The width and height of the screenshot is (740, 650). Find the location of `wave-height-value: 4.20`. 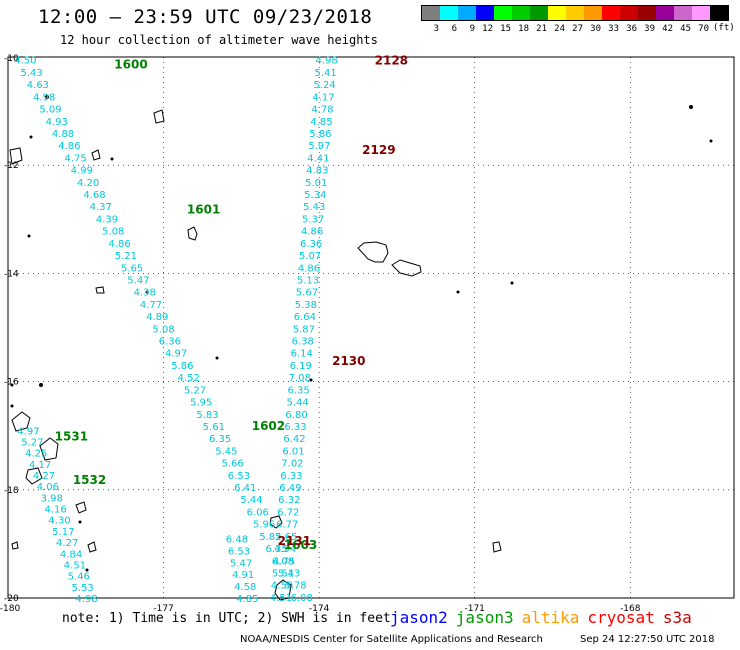

wave-height-value: 4.20 is located at coordinates (88, 183).